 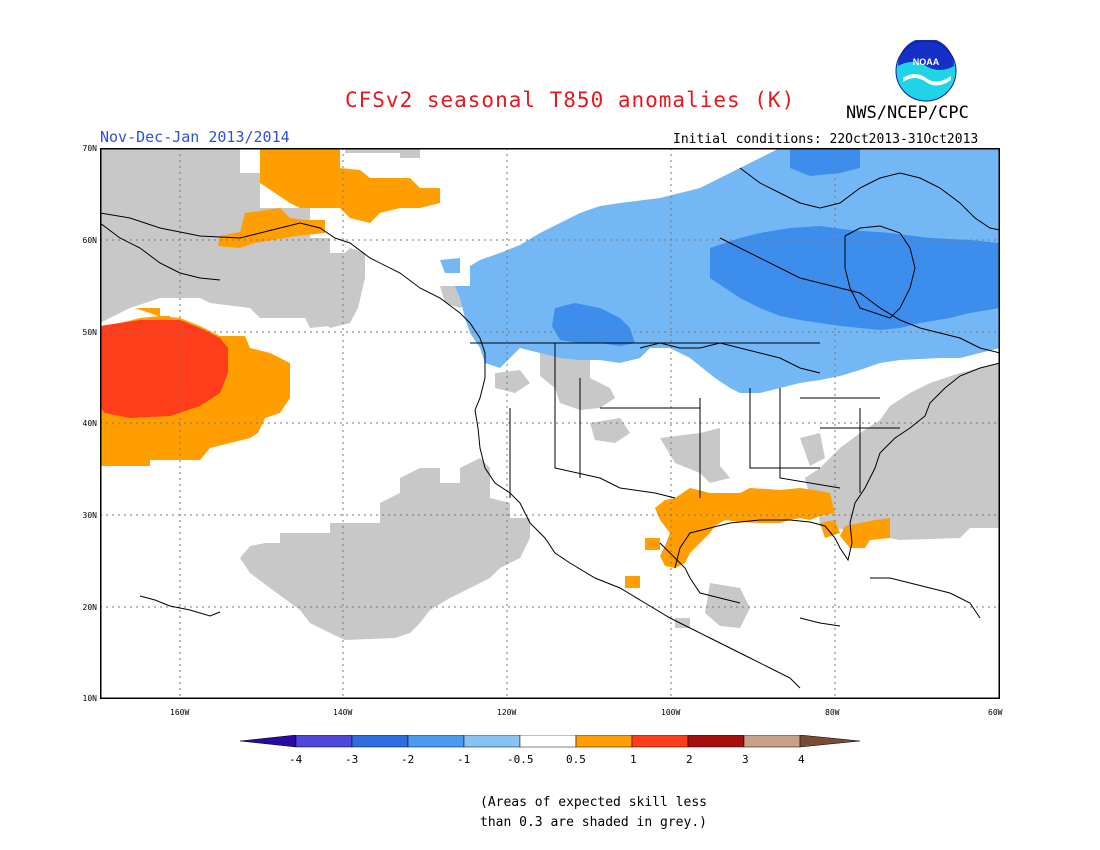 What do you see at coordinates (689, 759) in the screenshot?
I see `colorbar-label: 2` at bounding box center [689, 759].